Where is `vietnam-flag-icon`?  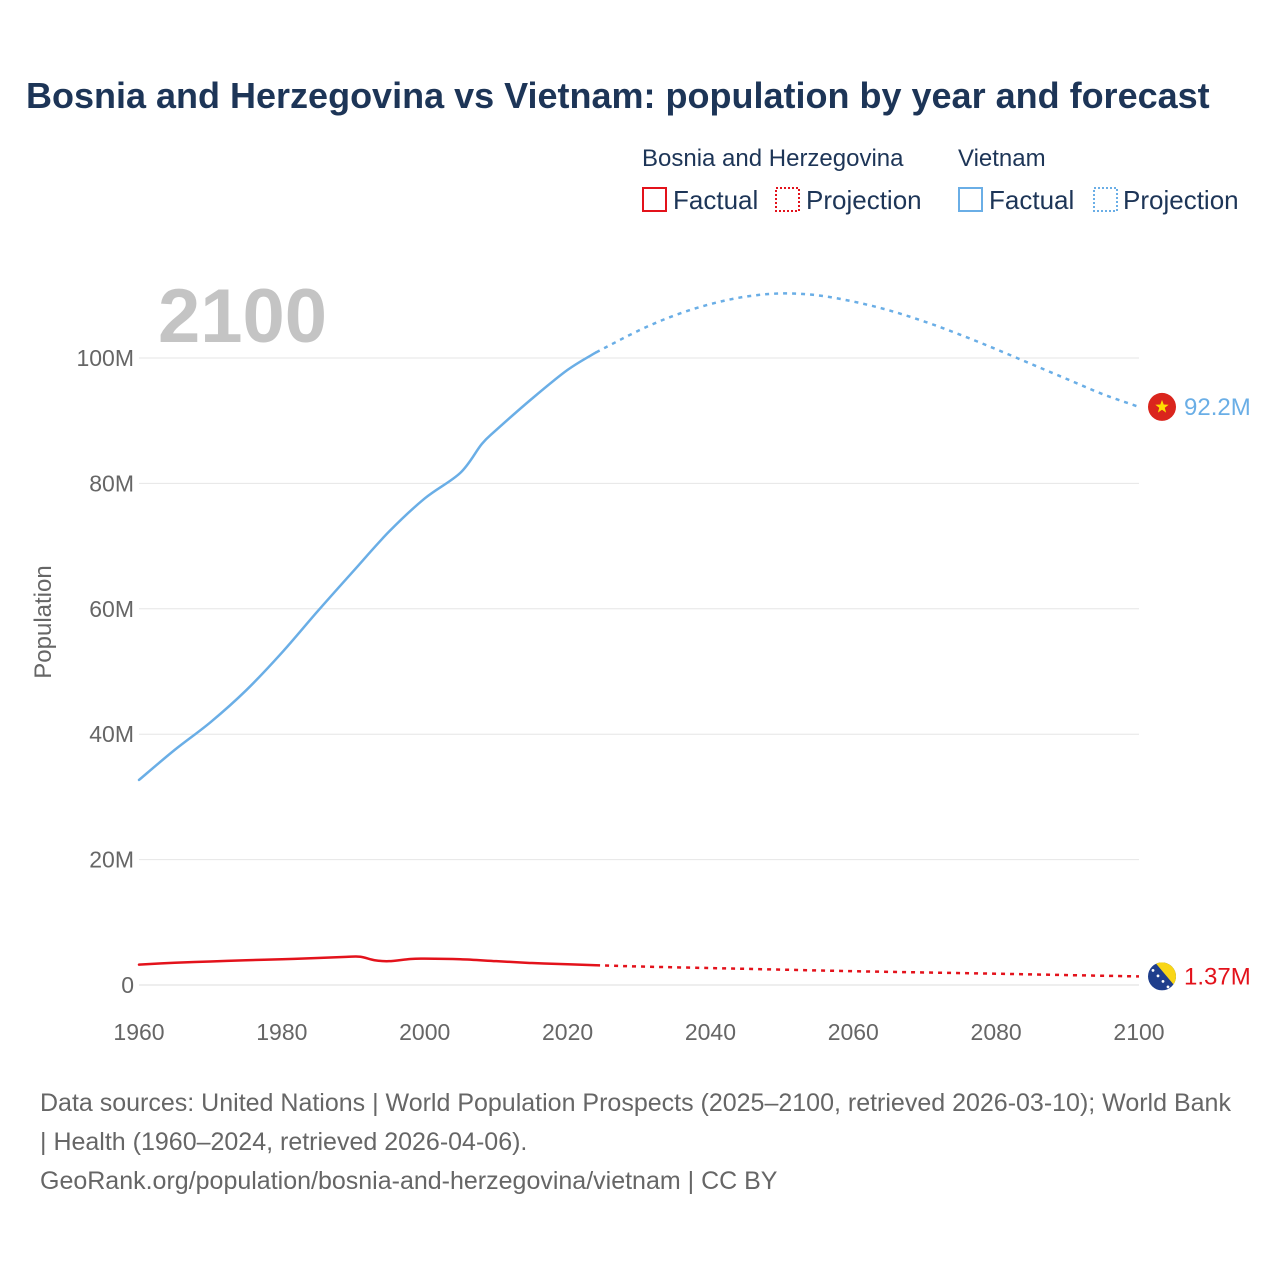
vietnam-flag-icon is located at coordinates (1162, 406).